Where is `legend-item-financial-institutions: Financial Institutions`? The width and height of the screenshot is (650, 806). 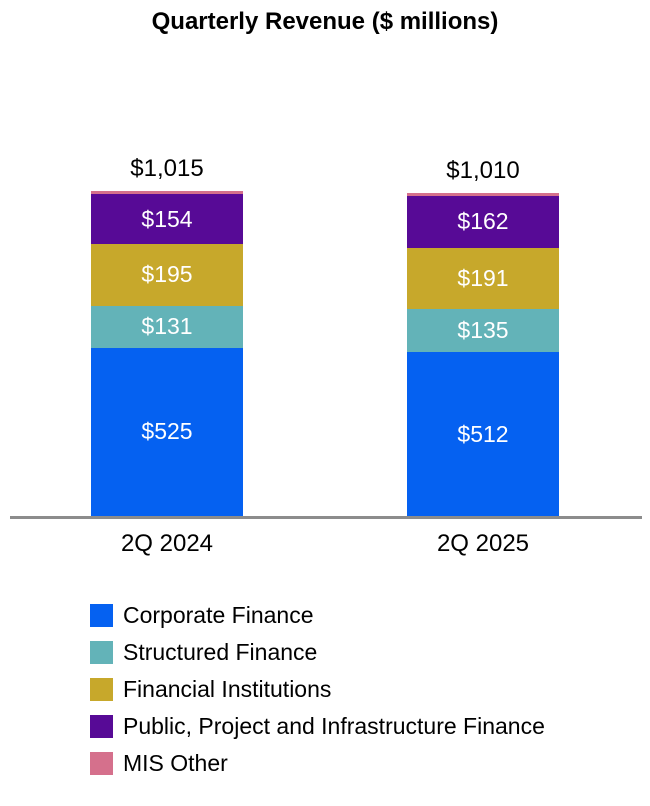 legend-item-financial-institutions: Financial Institutions is located at coordinates (317, 689).